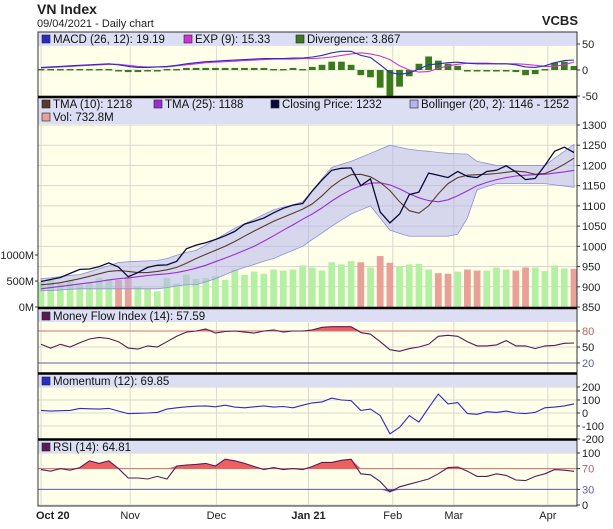  Describe the element at coordinates (92, 448) in the screenshot. I see `rsi-legend-label: RSI (14): 64.81` at that location.